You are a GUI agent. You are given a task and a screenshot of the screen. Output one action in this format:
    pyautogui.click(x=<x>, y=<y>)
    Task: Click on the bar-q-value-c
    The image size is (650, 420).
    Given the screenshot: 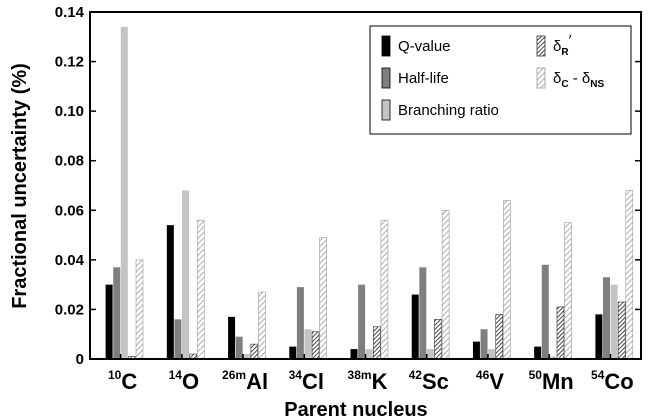 What is the action you would take?
    pyautogui.click(x=109, y=321)
    